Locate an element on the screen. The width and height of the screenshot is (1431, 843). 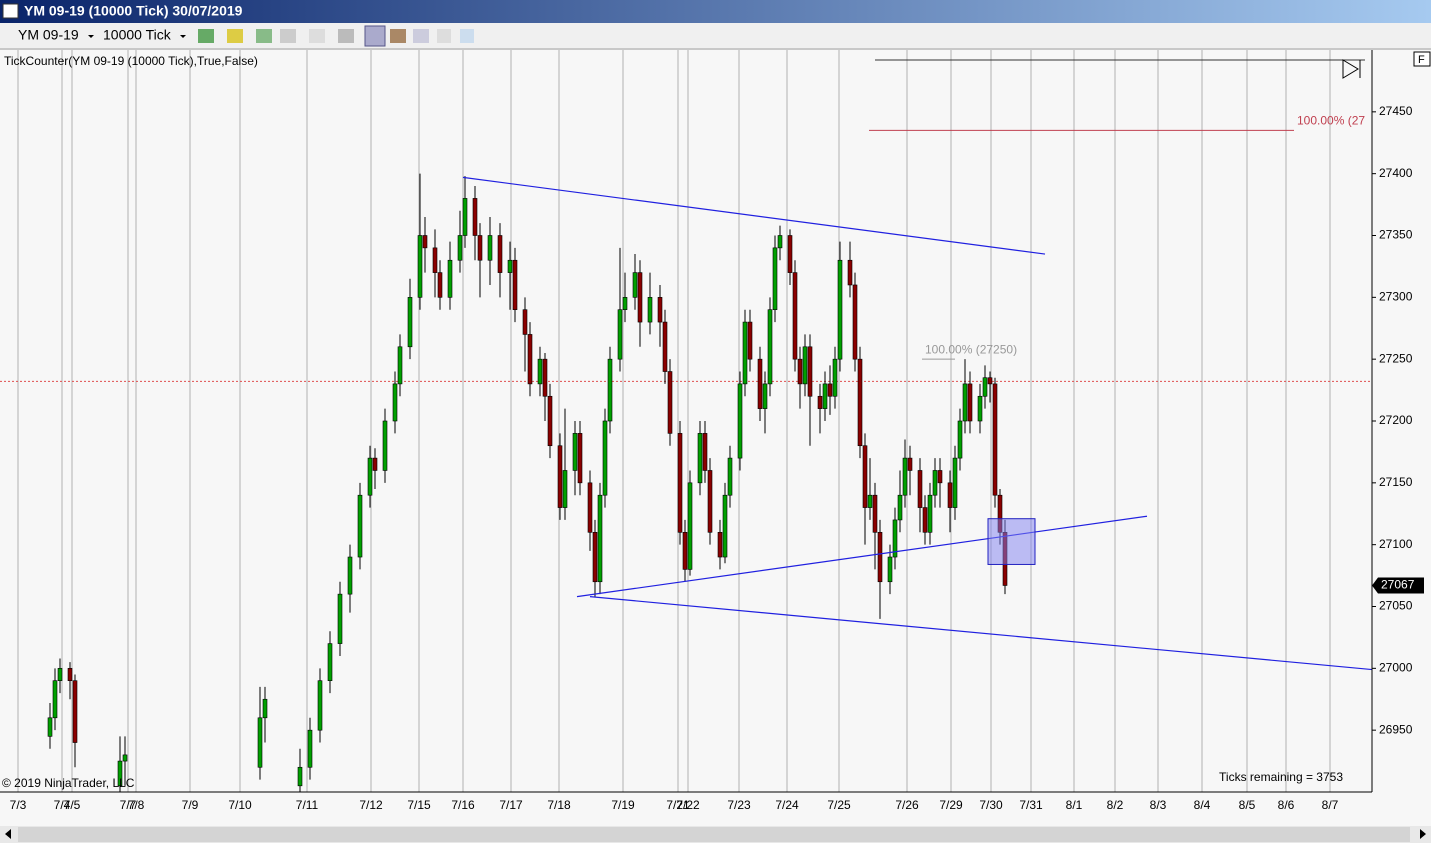
x-tick-label: 8/3 is located at coordinates (1158, 805).